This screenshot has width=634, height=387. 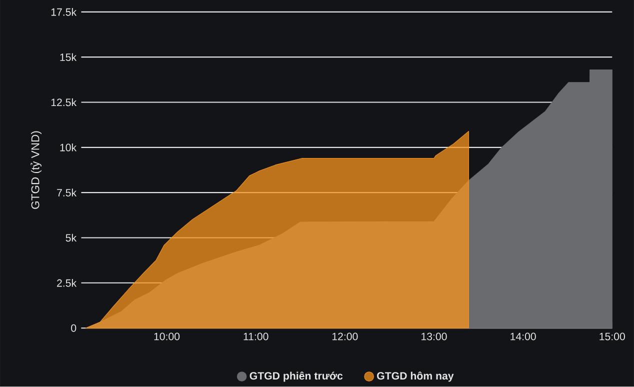 I want to click on x-tick-label: 13:00, so click(x=434, y=336).